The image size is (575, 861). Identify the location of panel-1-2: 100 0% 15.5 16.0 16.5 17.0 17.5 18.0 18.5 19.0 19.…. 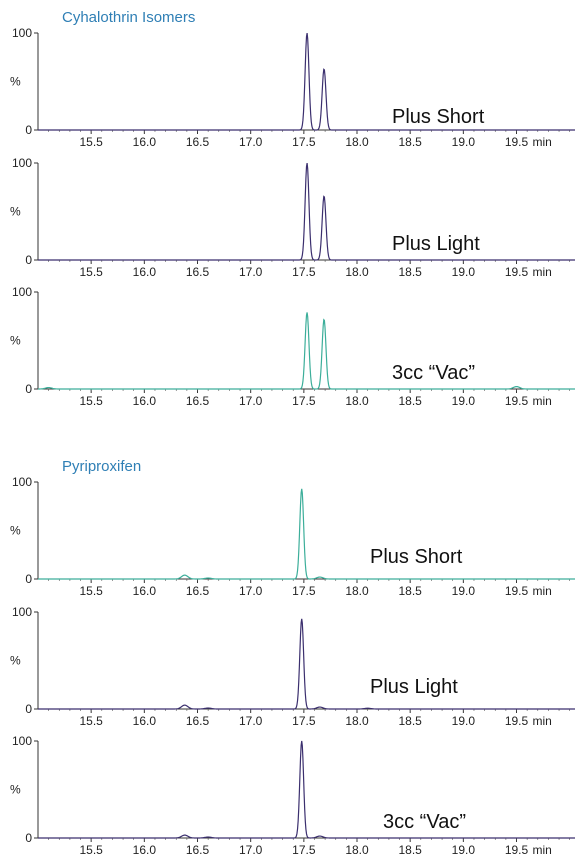
(292, 795).